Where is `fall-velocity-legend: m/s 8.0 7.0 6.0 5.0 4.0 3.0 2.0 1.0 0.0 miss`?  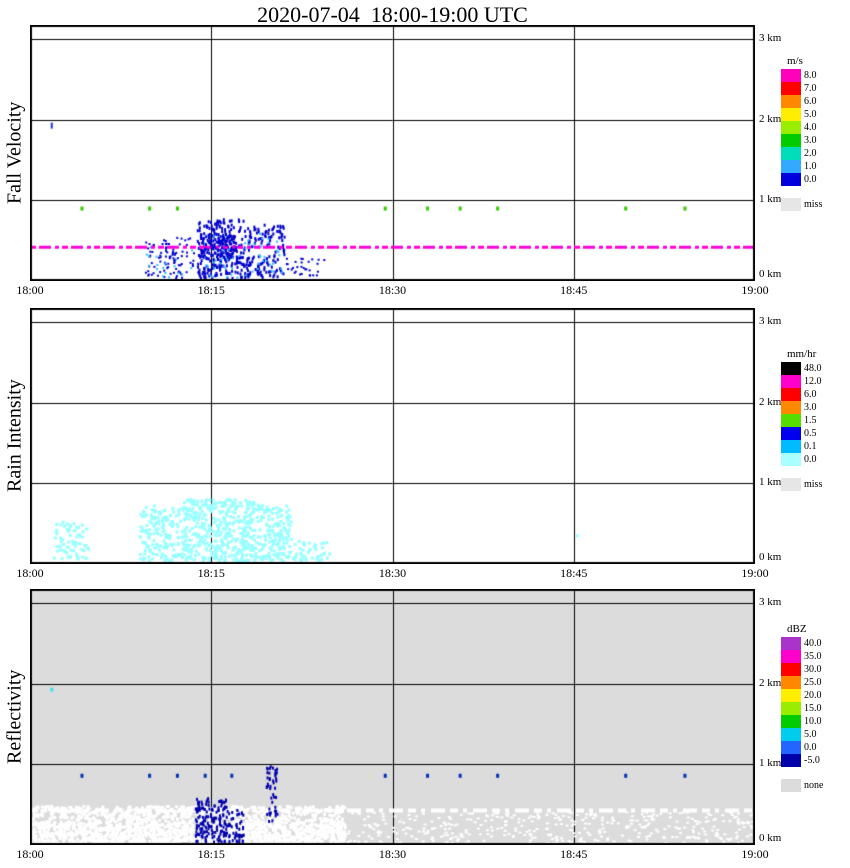
fall-velocity-legend: m/s 8.0 7.0 6.0 5.0 4.0 3.0 2.0 1.0 0.0 miss is located at coordinates (815, 133).